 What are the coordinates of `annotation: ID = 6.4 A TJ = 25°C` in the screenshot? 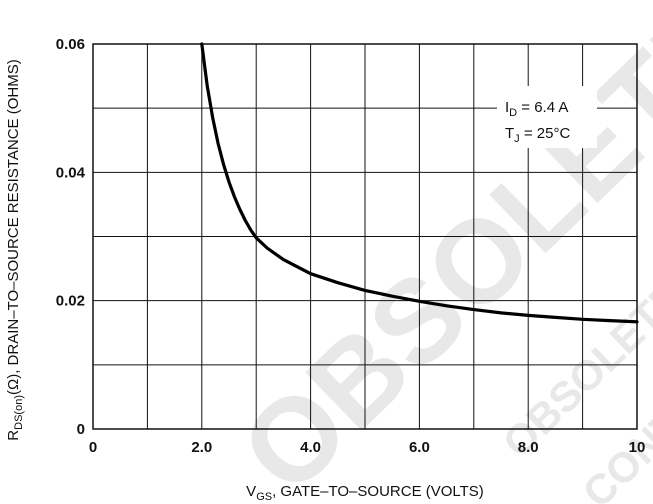 It's located at (547, 117).